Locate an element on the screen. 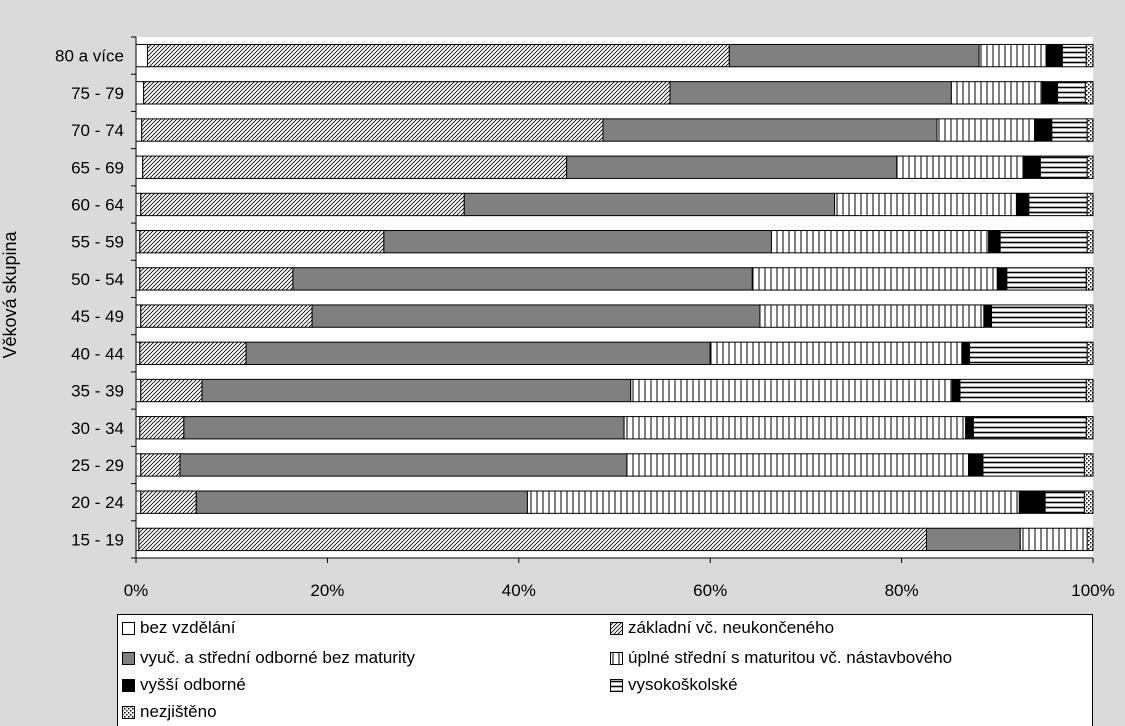 This screenshot has height=726, width=1125. legend-item: vyuč. a střední odborné bez maturity is located at coordinates (268, 658).